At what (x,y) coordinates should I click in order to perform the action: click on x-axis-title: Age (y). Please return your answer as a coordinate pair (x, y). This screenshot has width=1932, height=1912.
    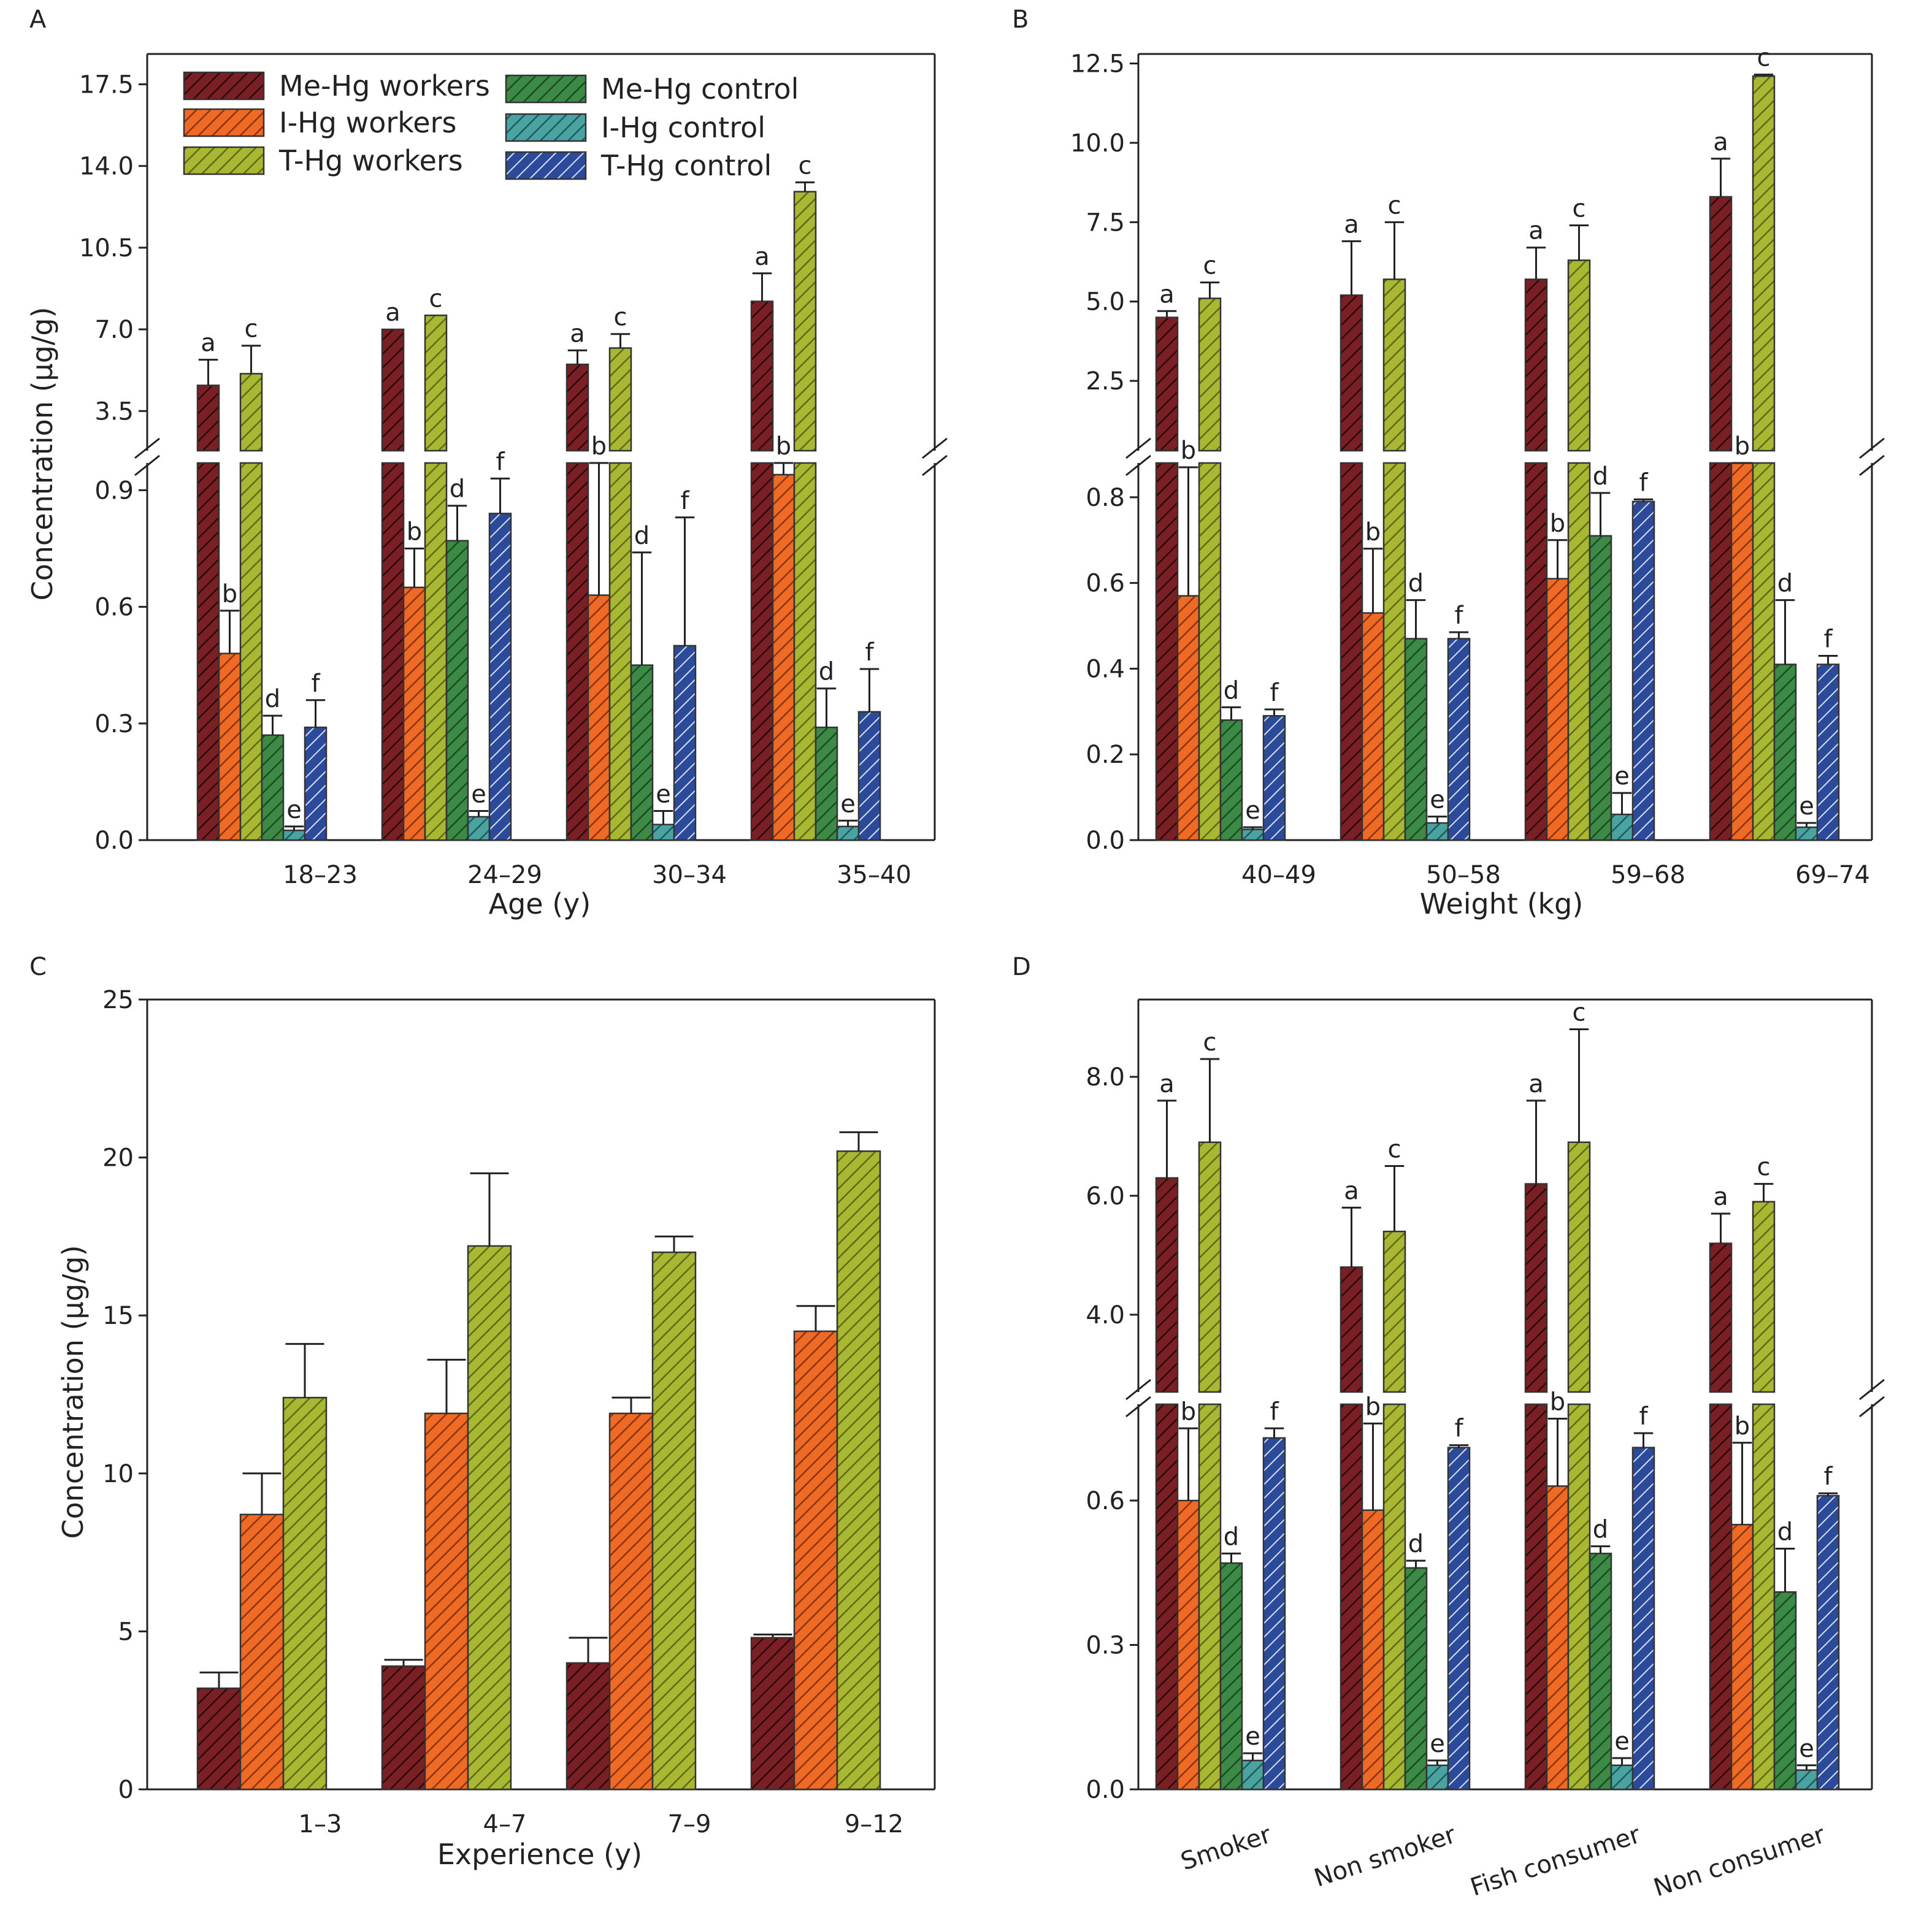
    Looking at the image, I should click on (540, 903).